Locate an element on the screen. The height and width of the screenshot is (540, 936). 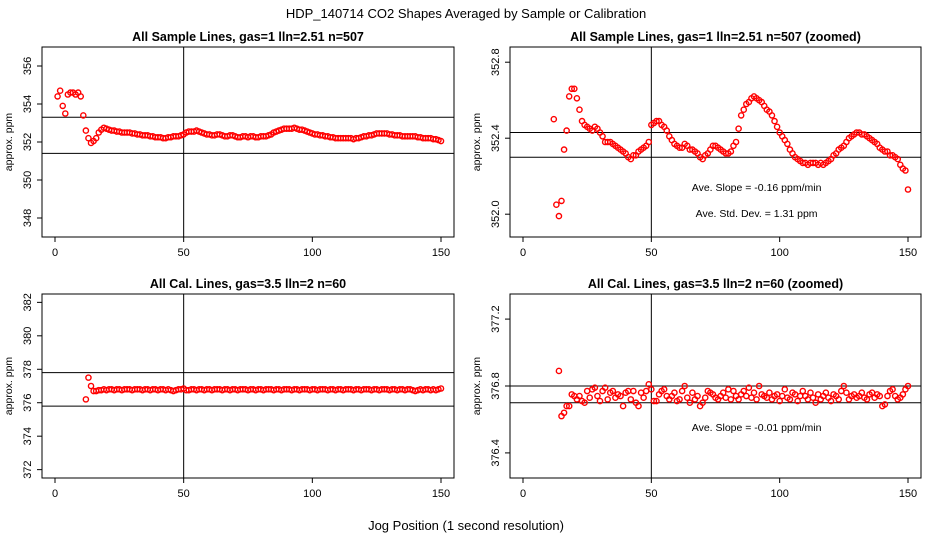
y-tick-label: 376 is located at coordinates (28, 403).